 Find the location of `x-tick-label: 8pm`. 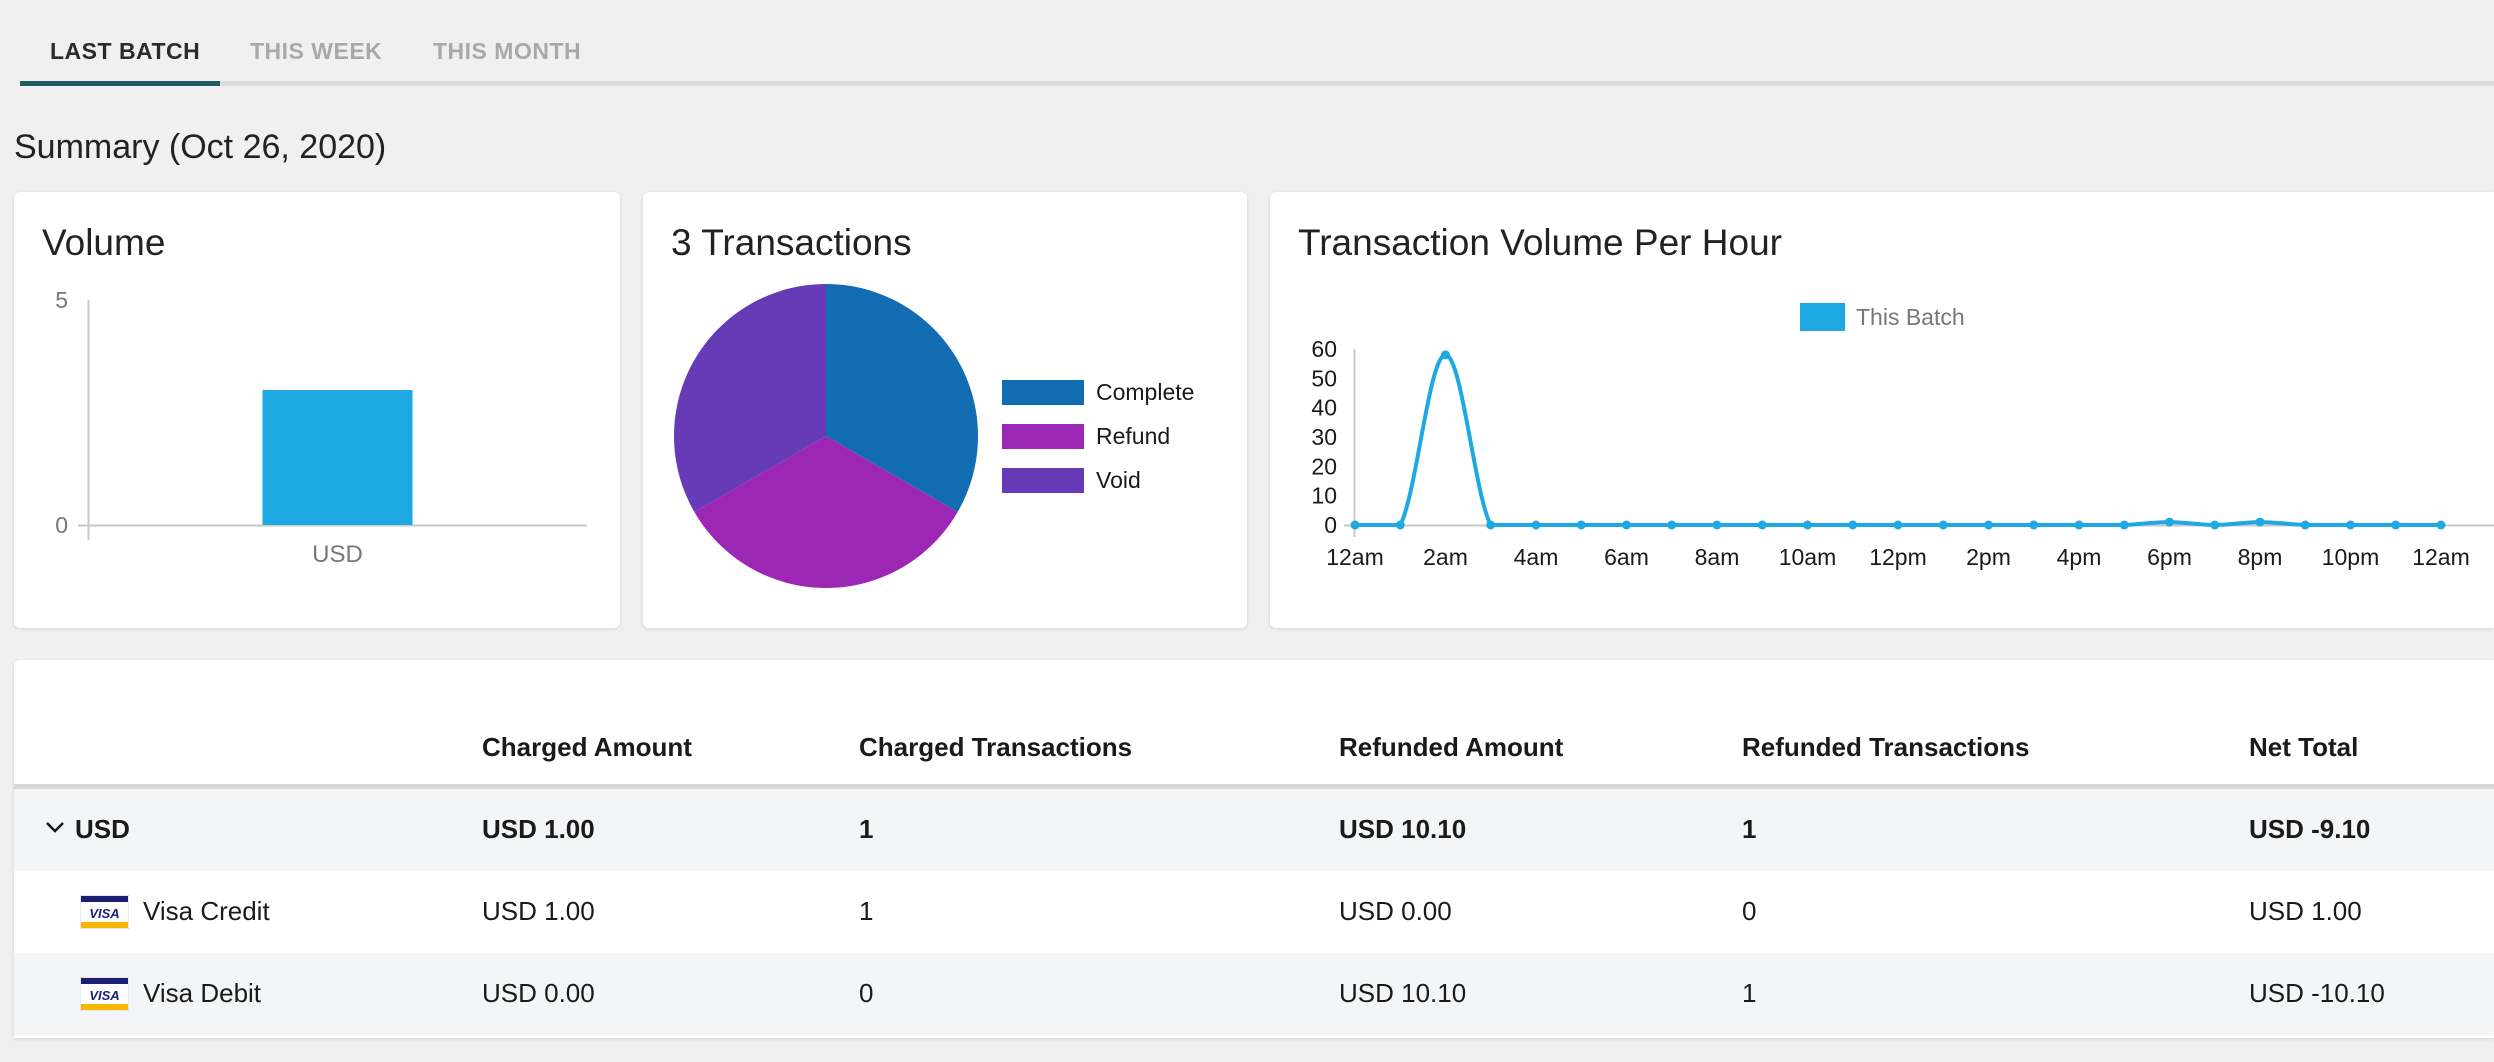

x-tick-label: 8pm is located at coordinates (2260, 557).